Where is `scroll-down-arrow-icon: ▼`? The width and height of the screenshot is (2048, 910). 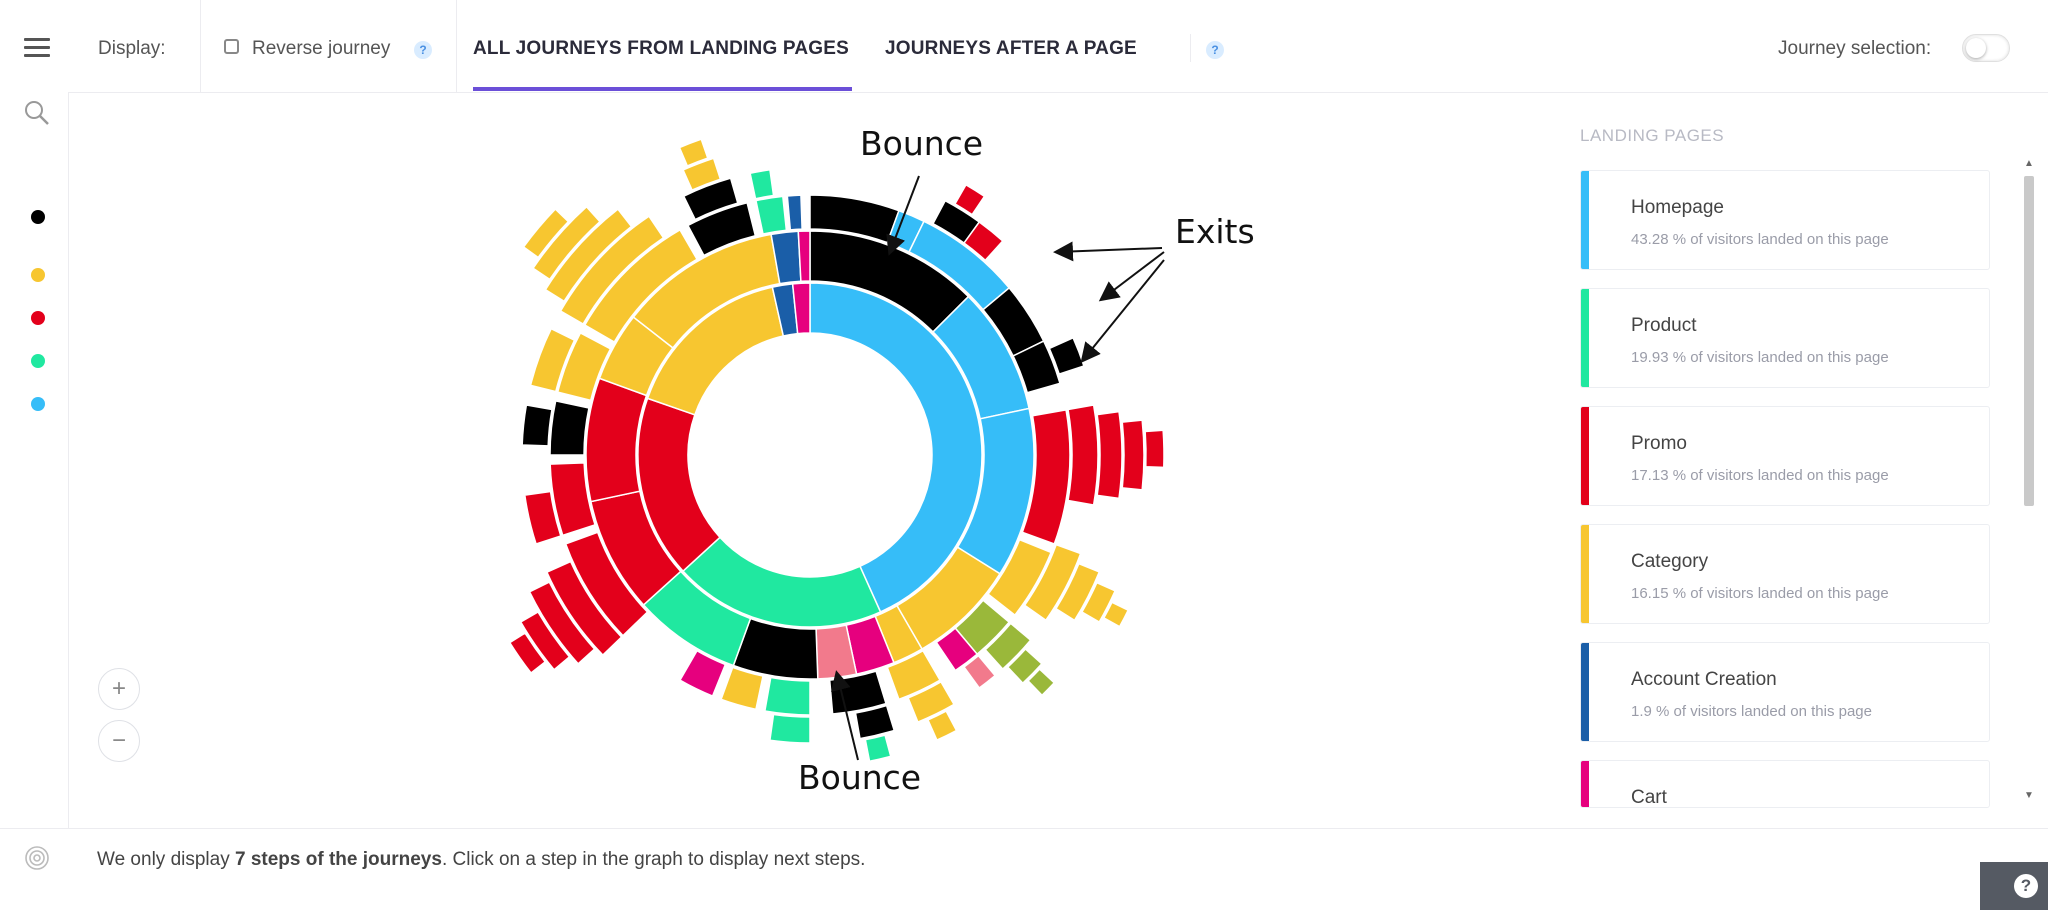 scroll-down-arrow-icon: ▼ is located at coordinates (2029, 795).